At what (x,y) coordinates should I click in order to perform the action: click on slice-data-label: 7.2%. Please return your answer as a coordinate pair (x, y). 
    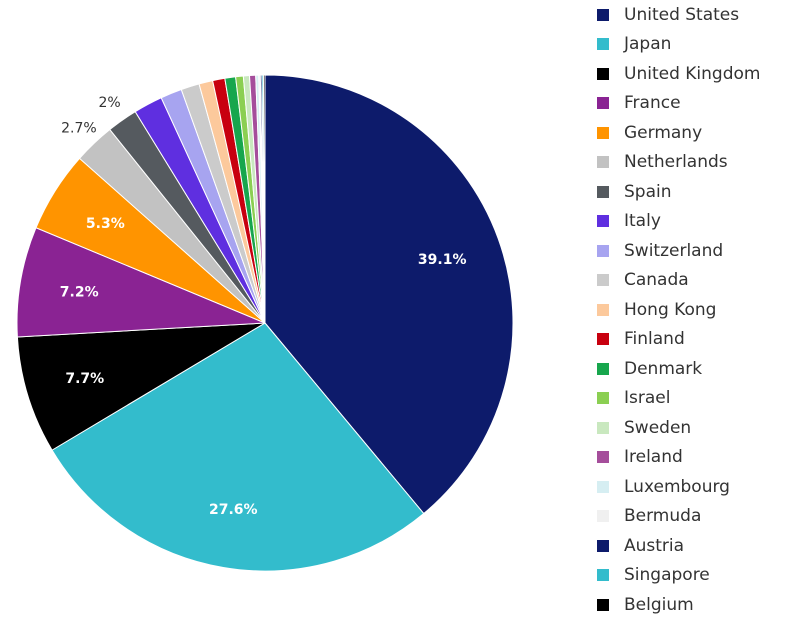
    Looking at the image, I should click on (79, 292).